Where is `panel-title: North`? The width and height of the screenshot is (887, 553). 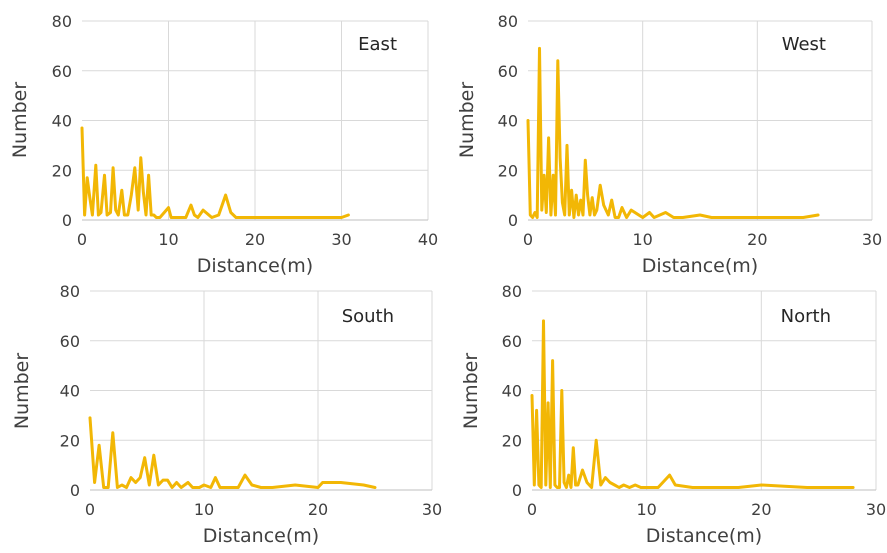 panel-title: North is located at coordinates (806, 316).